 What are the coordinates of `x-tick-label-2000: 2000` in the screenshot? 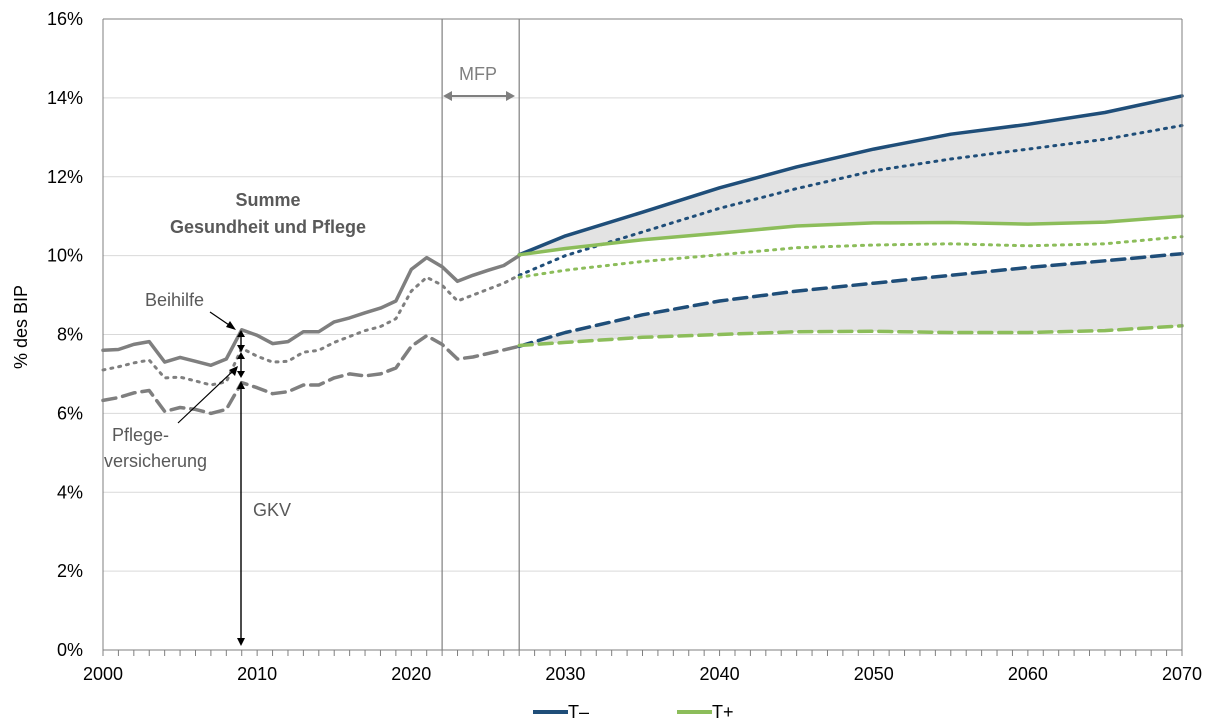 It's located at (103, 674).